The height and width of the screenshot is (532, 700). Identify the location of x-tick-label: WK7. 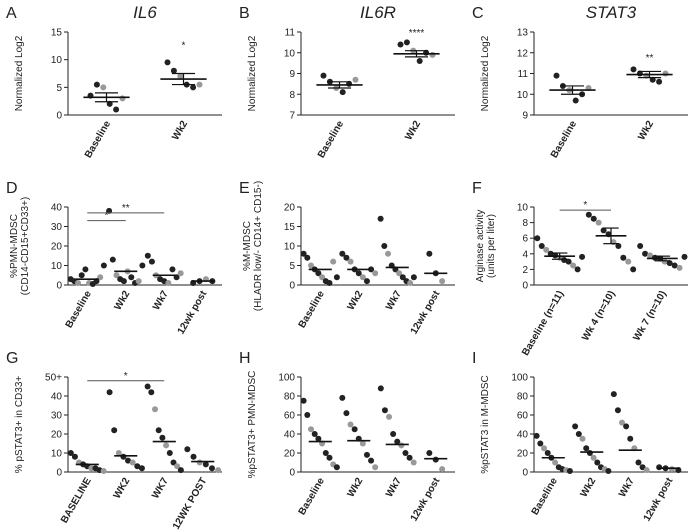
(160, 488).